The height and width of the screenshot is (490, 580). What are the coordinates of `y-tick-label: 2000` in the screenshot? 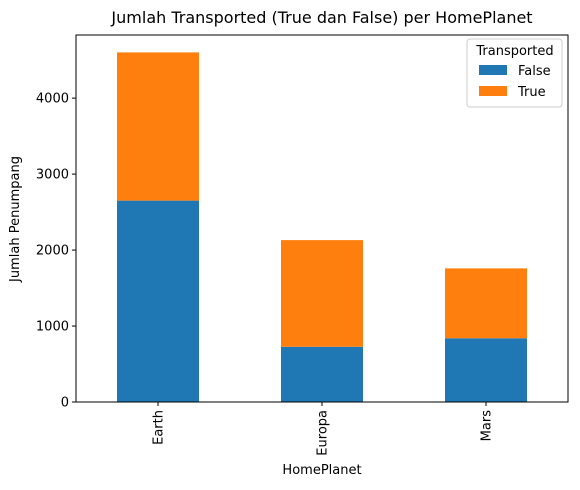 It's located at (52, 251).